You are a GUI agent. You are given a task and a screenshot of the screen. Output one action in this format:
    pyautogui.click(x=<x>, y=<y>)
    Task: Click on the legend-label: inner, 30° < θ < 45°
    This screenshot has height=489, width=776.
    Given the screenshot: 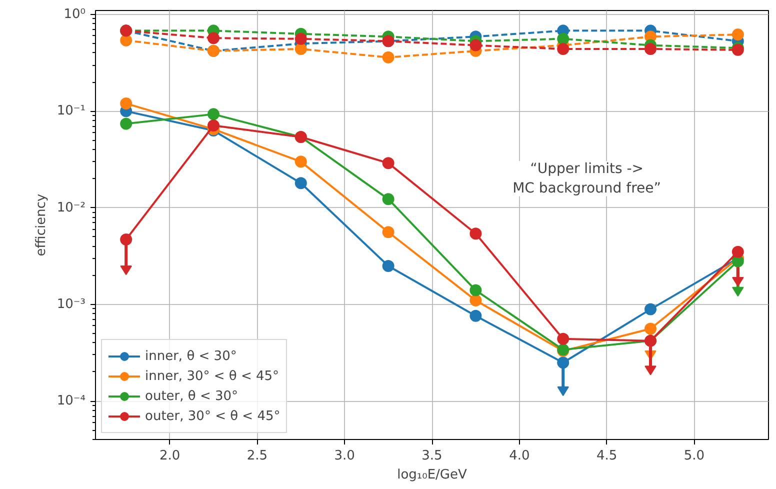 What is the action you would take?
    pyautogui.click(x=212, y=376)
    